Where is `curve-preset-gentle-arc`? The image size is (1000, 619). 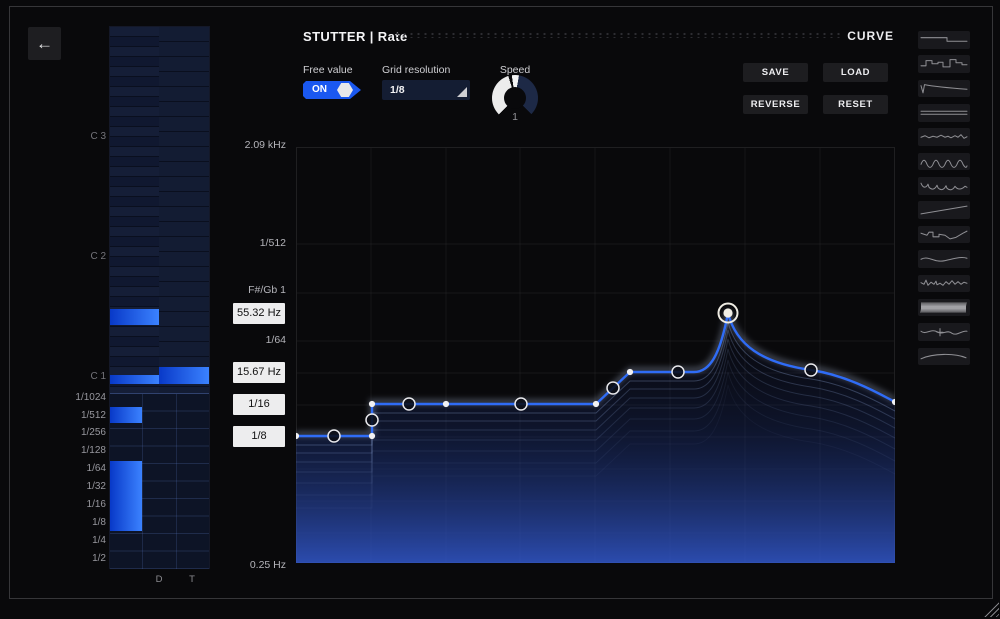
curve-preset-gentle-arc is located at coordinates (944, 356).